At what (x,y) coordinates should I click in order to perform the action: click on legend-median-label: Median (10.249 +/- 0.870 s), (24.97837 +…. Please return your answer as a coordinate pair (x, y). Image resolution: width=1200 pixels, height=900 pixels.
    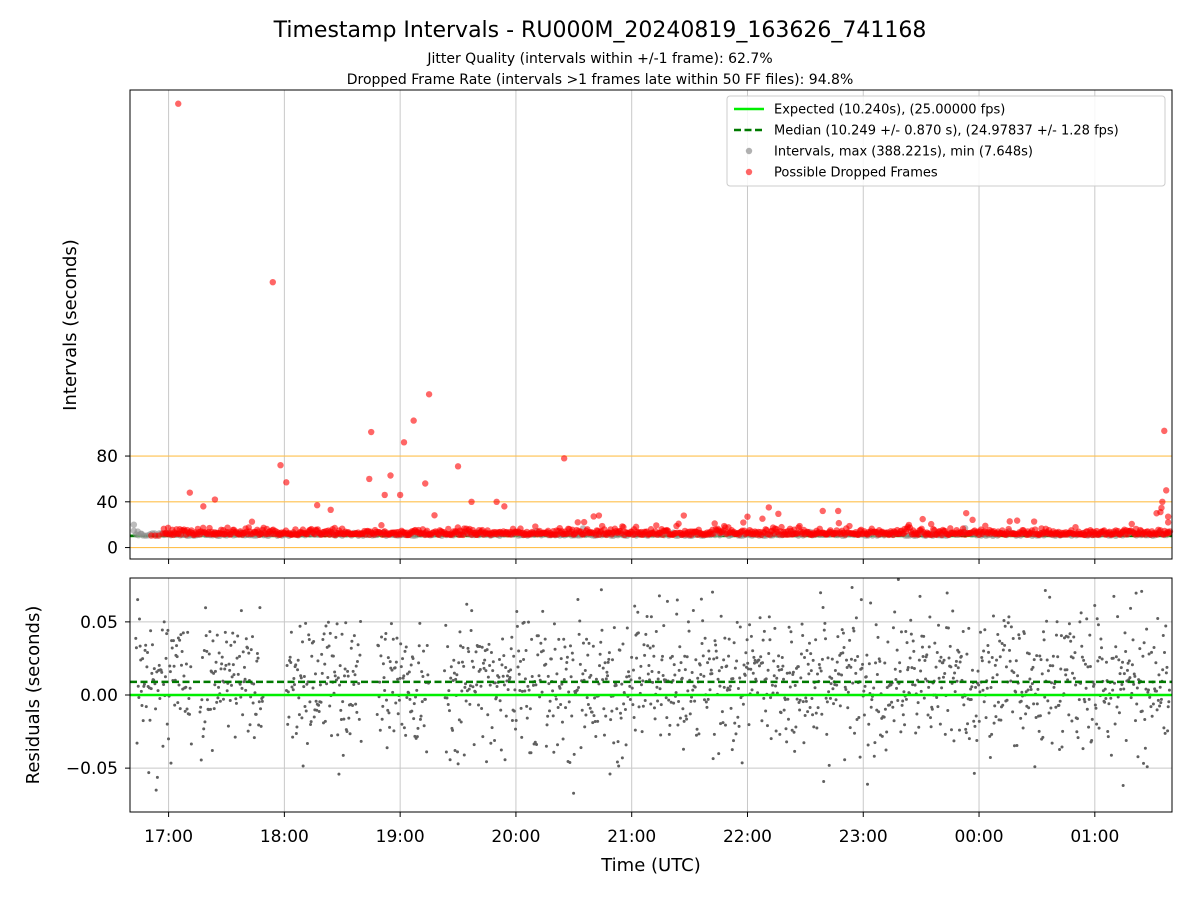
    Looking at the image, I should click on (946, 131).